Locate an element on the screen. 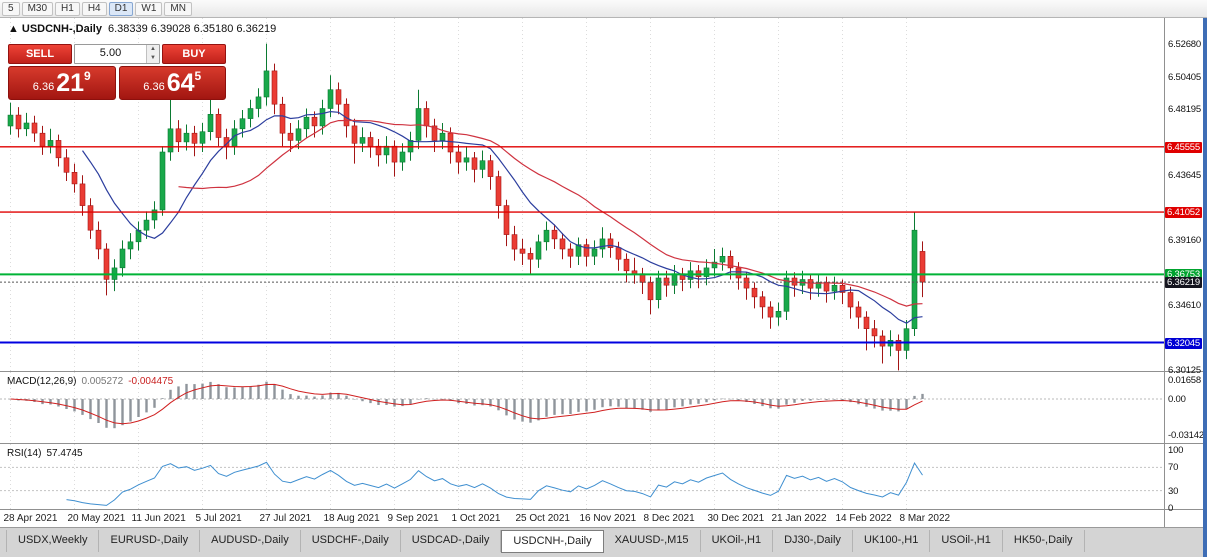  rsi-axis-label: 100 is located at coordinates (1176, 450).